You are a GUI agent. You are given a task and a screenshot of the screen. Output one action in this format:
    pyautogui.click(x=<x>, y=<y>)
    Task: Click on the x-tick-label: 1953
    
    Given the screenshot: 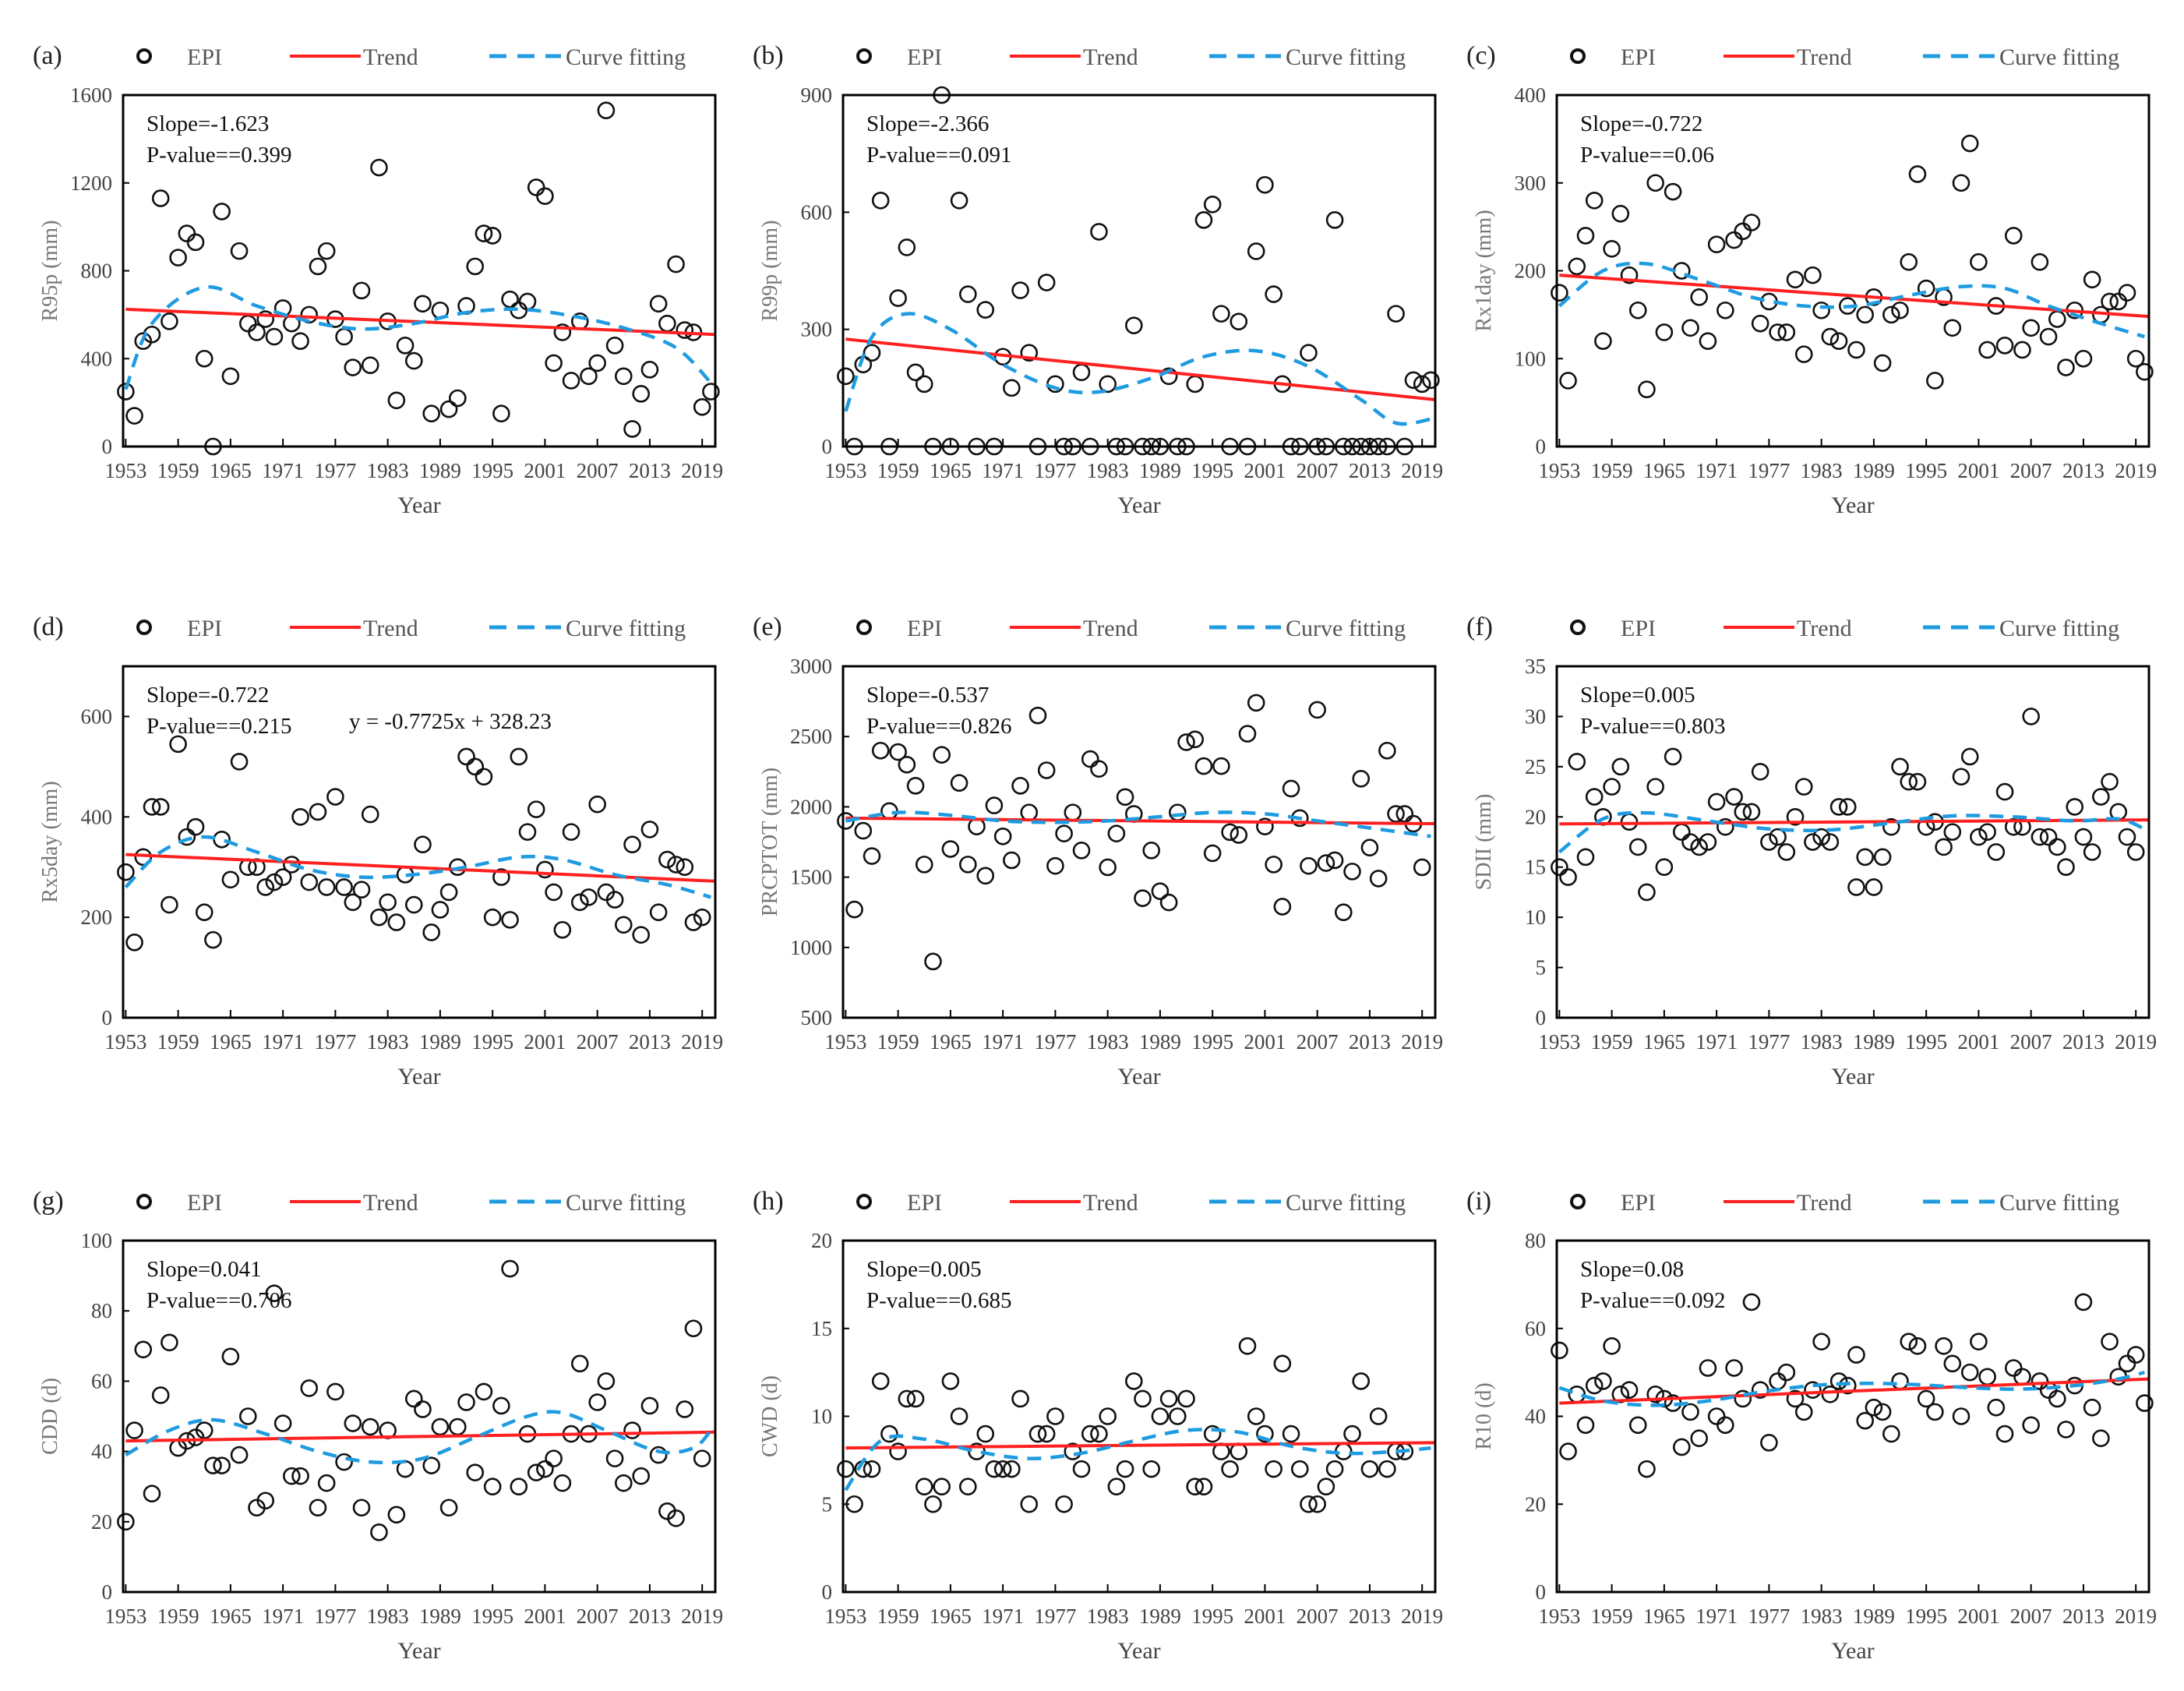 What is the action you would take?
    pyautogui.click(x=845, y=1042)
    